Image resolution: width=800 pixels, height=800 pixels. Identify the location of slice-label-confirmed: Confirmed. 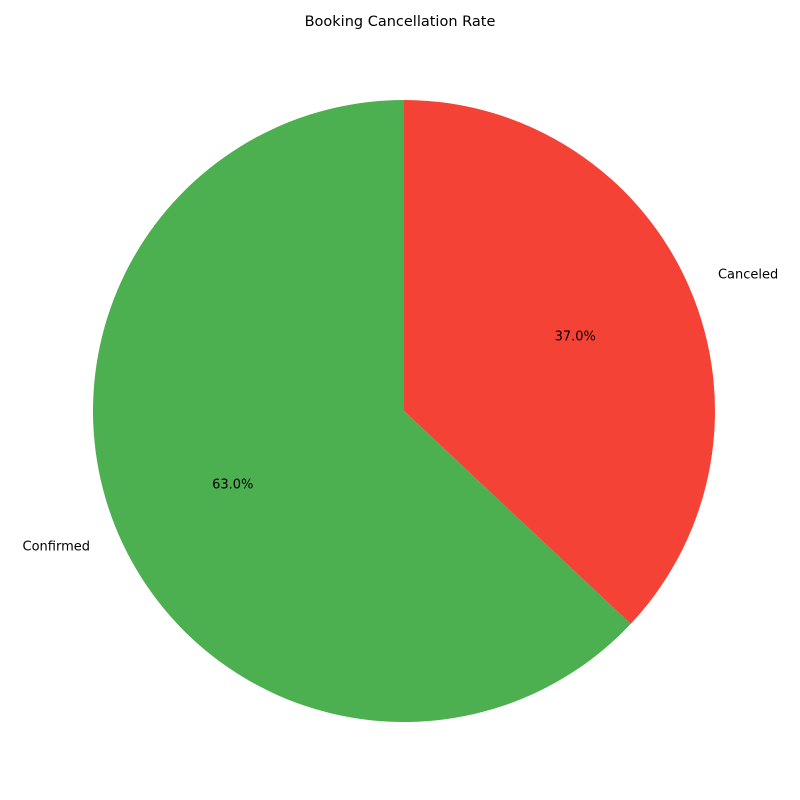
(57, 546).